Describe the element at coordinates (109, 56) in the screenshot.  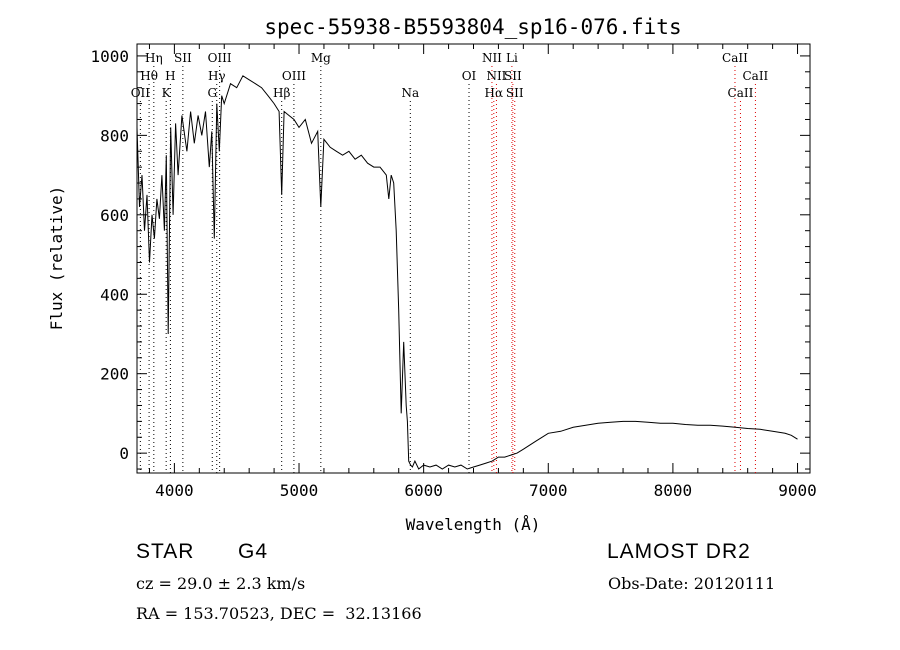
I see `y-tick-label: 1000` at that location.